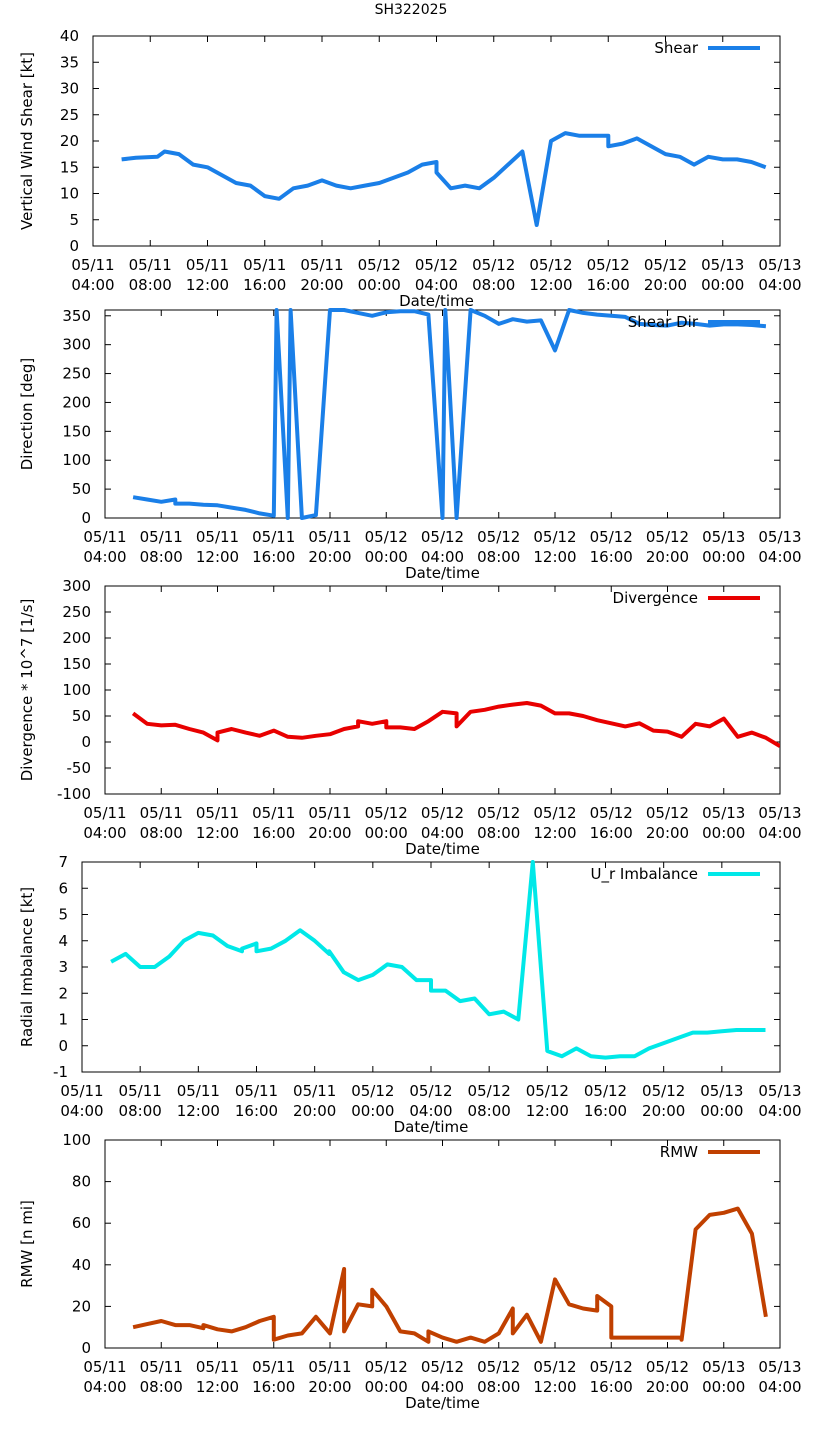  What do you see at coordinates (442, 849) in the screenshot?
I see `x-axis-label: Date/time` at bounding box center [442, 849].